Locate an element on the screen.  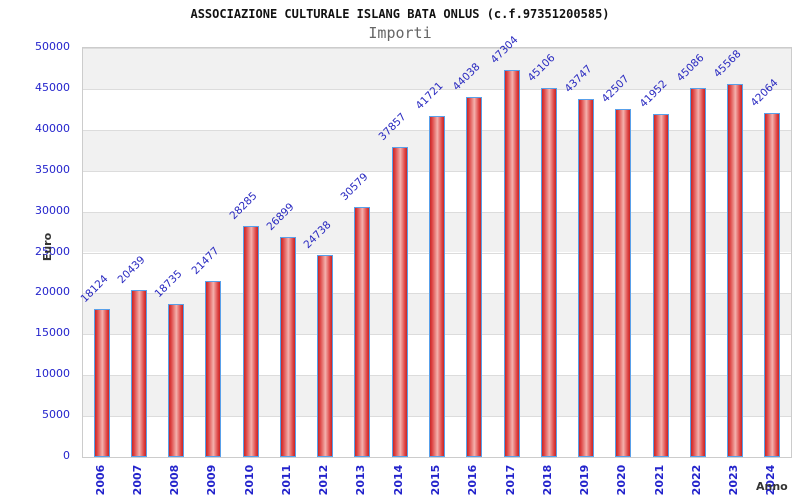
y-tick-label: 25000 is located at coordinates (52, 251).